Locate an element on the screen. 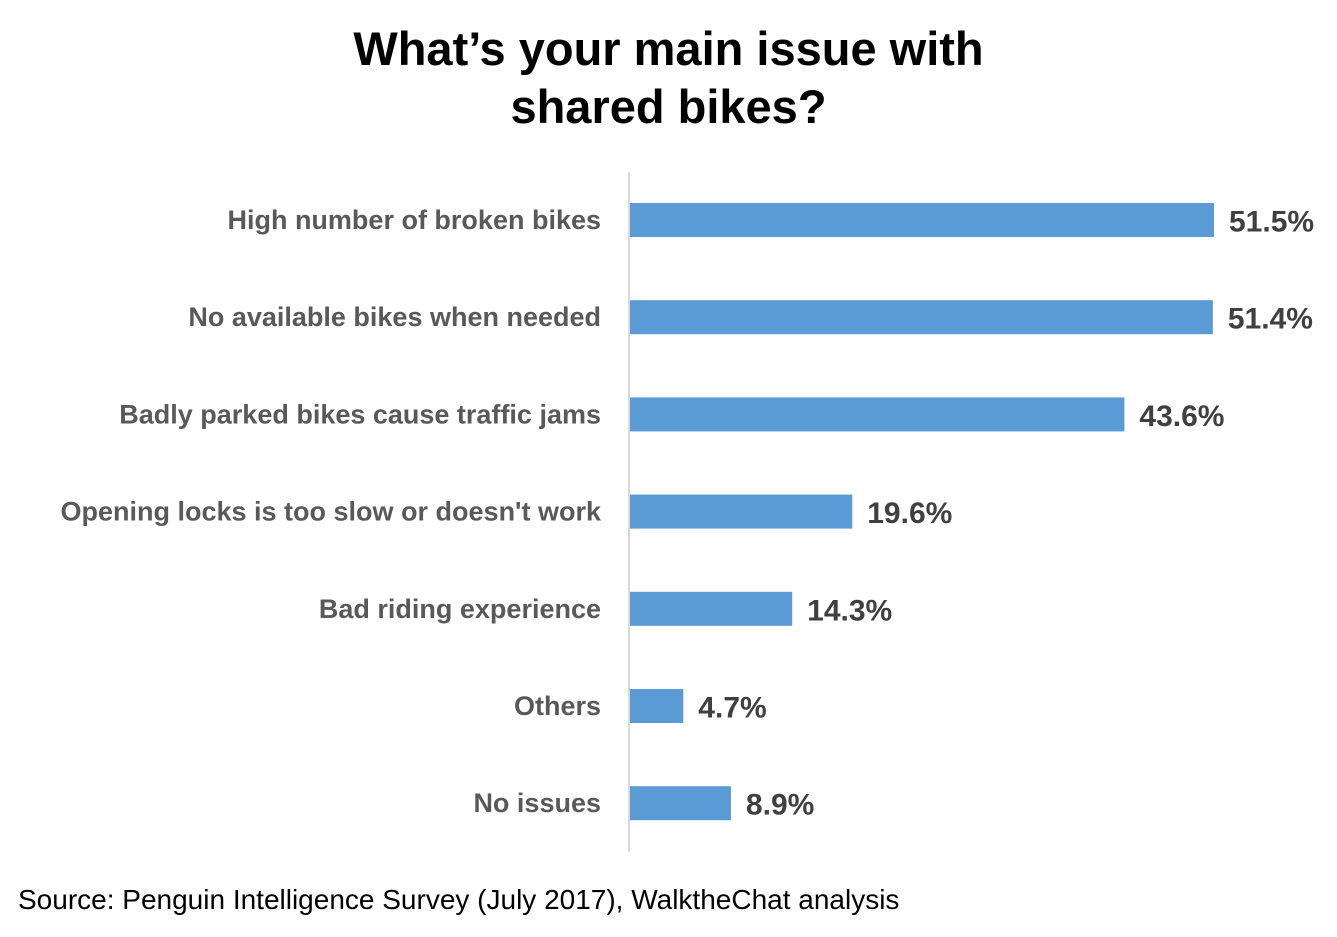 Image resolution: width=1337 pixels, height=937 pixels. value-label: 14.3% is located at coordinates (849, 610).